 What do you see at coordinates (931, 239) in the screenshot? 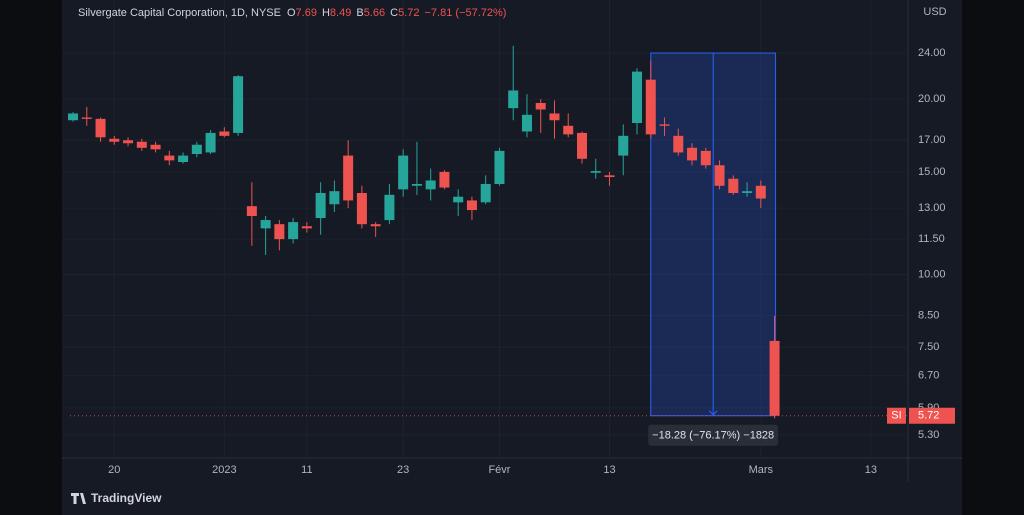
I see `y-tick-label: 11.50` at bounding box center [931, 239].